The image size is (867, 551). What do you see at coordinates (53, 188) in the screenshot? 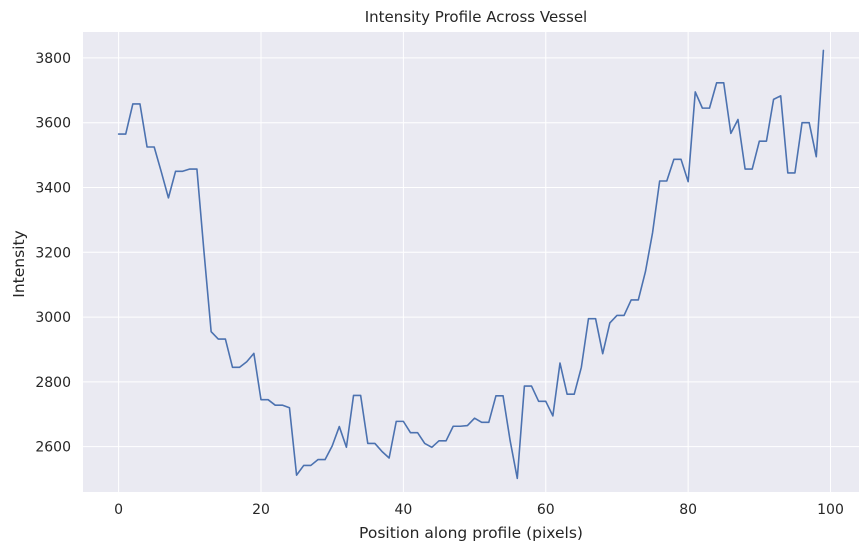
I see `y-tick-label: 3400` at bounding box center [53, 188].